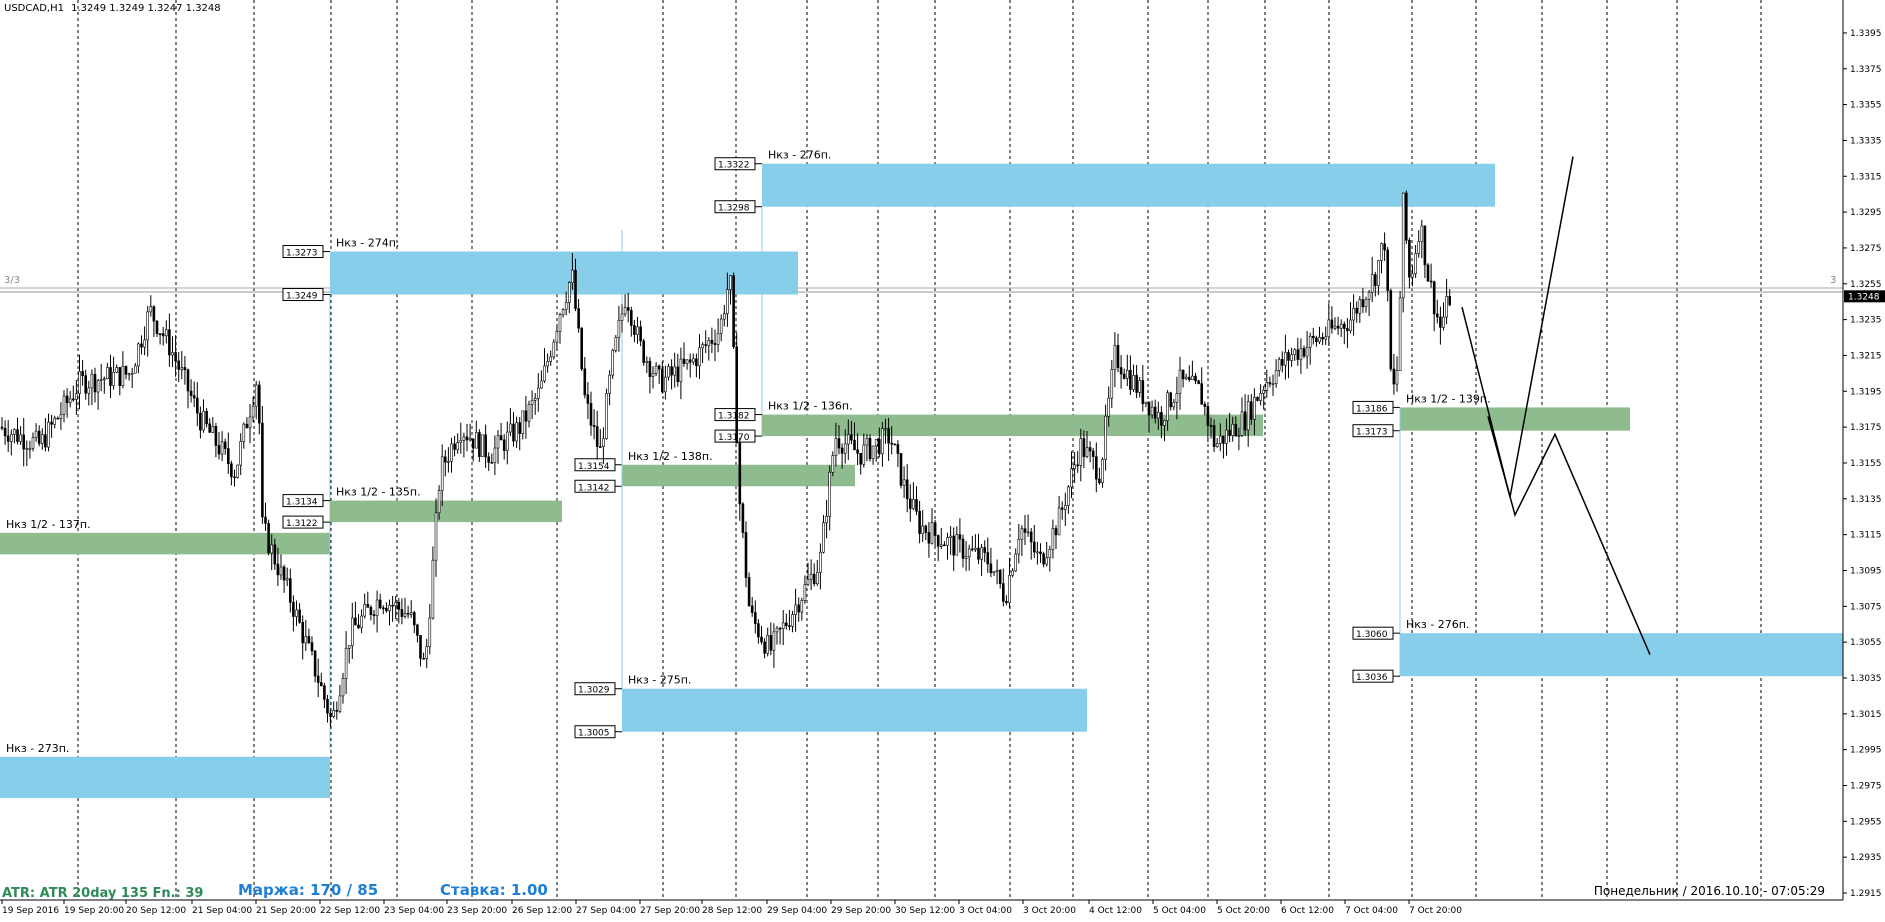 This screenshot has width=1885, height=922. What do you see at coordinates (1866, 715) in the screenshot?
I see `price-tick-label: 1.3015` at bounding box center [1866, 715].